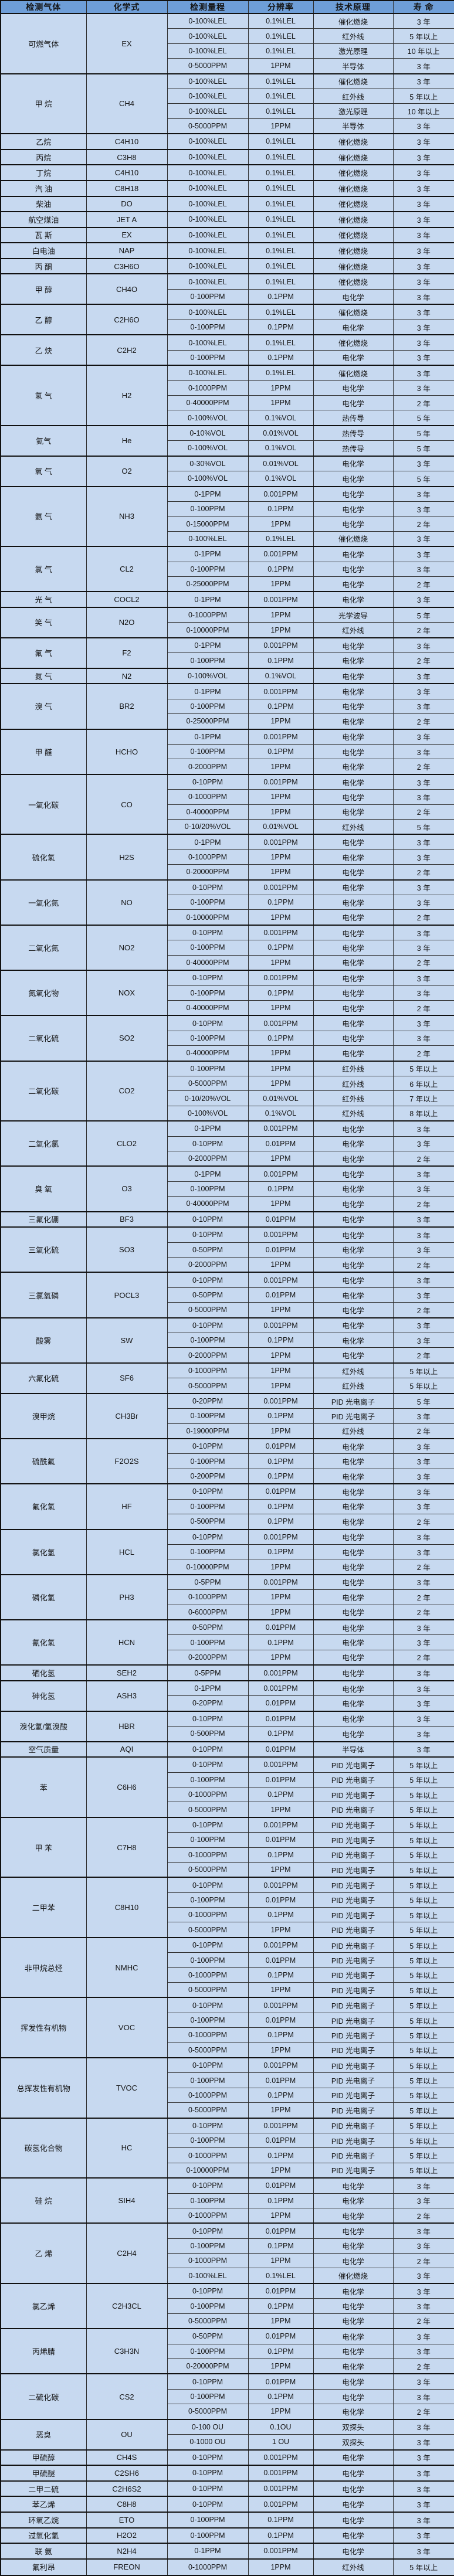 The image size is (454, 2576). What do you see at coordinates (227, 403) in the screenshot?
I see `table-row: 0-40000PPM 1PPM 电化学 2 年` at bounding box center [227, 403].